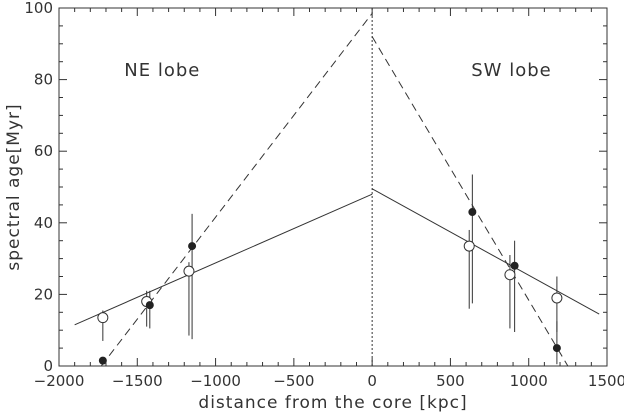 The width and height of the screenshot is (624, 414). I want to click on y-tick-label: 80, so click(43, 80).